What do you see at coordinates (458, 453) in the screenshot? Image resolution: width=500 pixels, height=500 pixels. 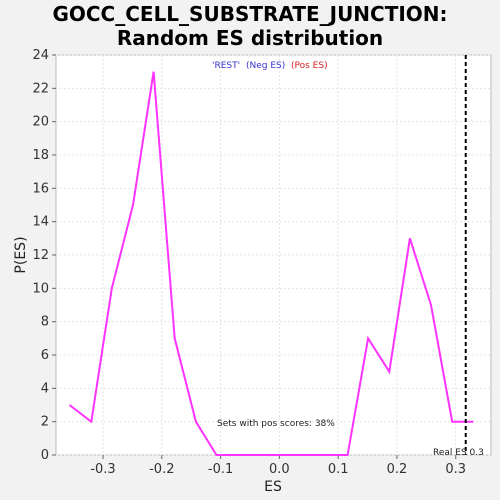 I see `real-es-label: Real ES 0.3` at bounding box center [458, 453].